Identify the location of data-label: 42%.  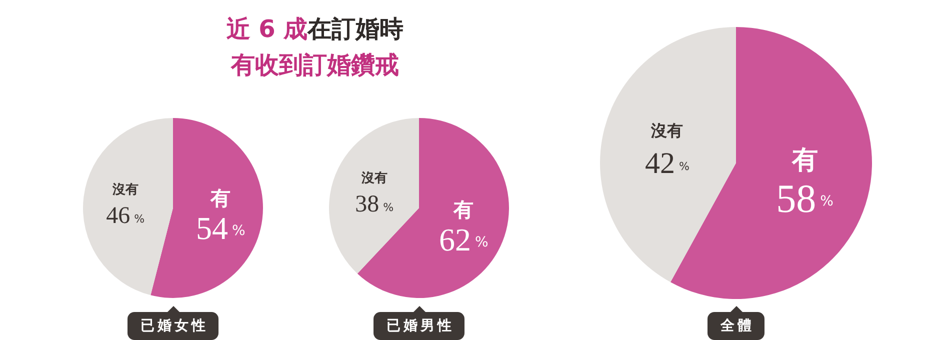
(667, 163).